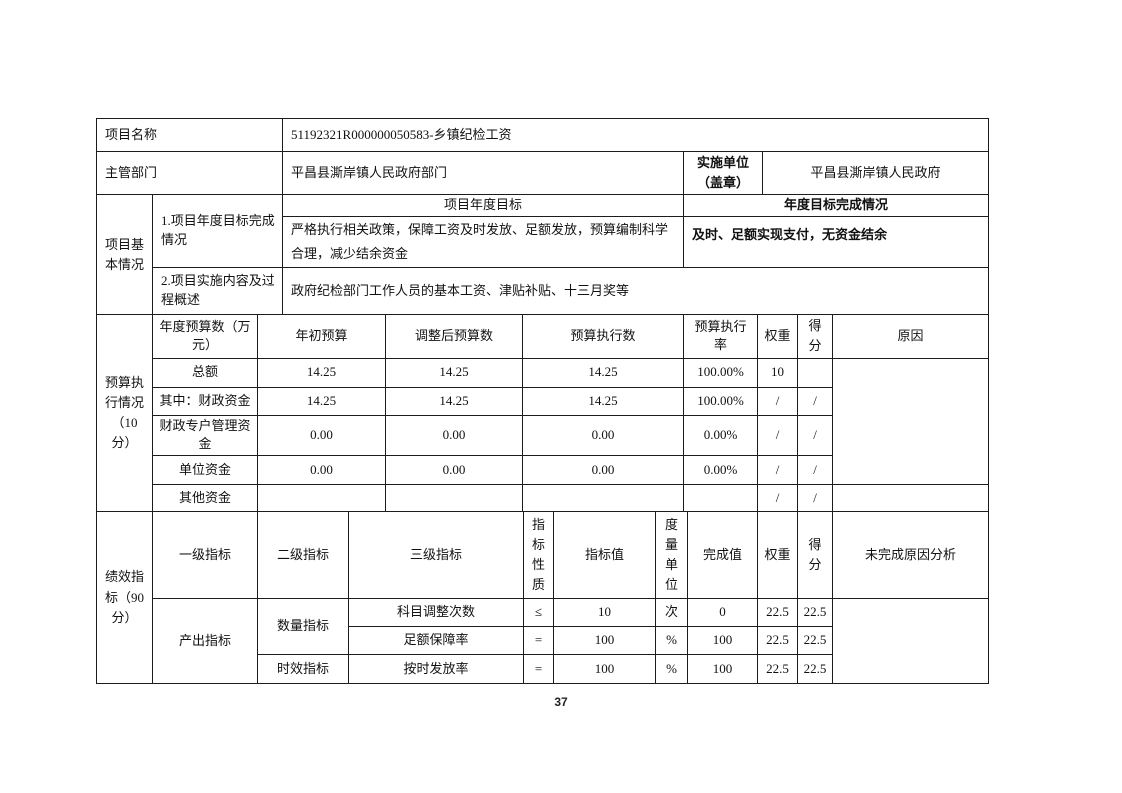  What do you see at coordinates (910, 555) in the screenshot?
I see `perf-header-reason: 未完成原因分析` at bounding box center [910, 555].